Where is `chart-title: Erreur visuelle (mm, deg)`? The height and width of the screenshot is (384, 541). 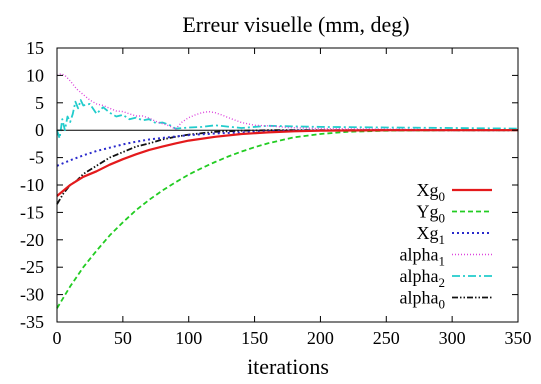 chart-title: Erreur visuelle (mm, deg) is located at coordinates (295, 24).